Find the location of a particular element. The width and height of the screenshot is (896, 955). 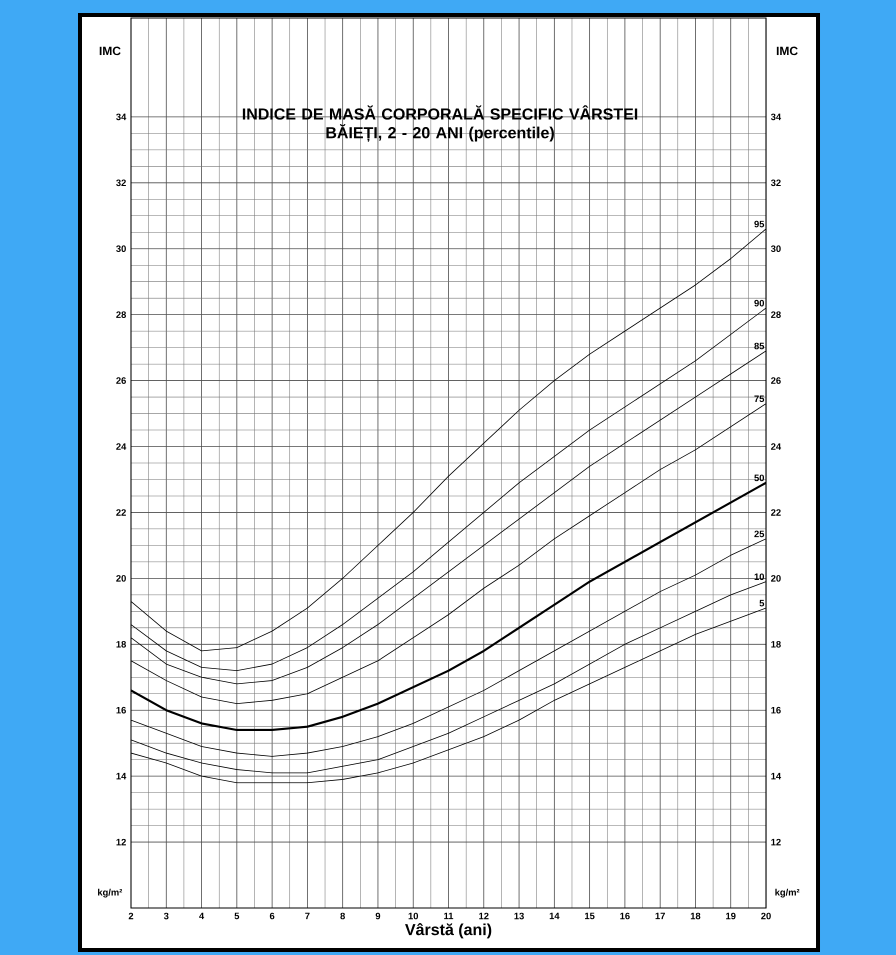

x-tick-label: 11 is located at coordinates (449, 916).